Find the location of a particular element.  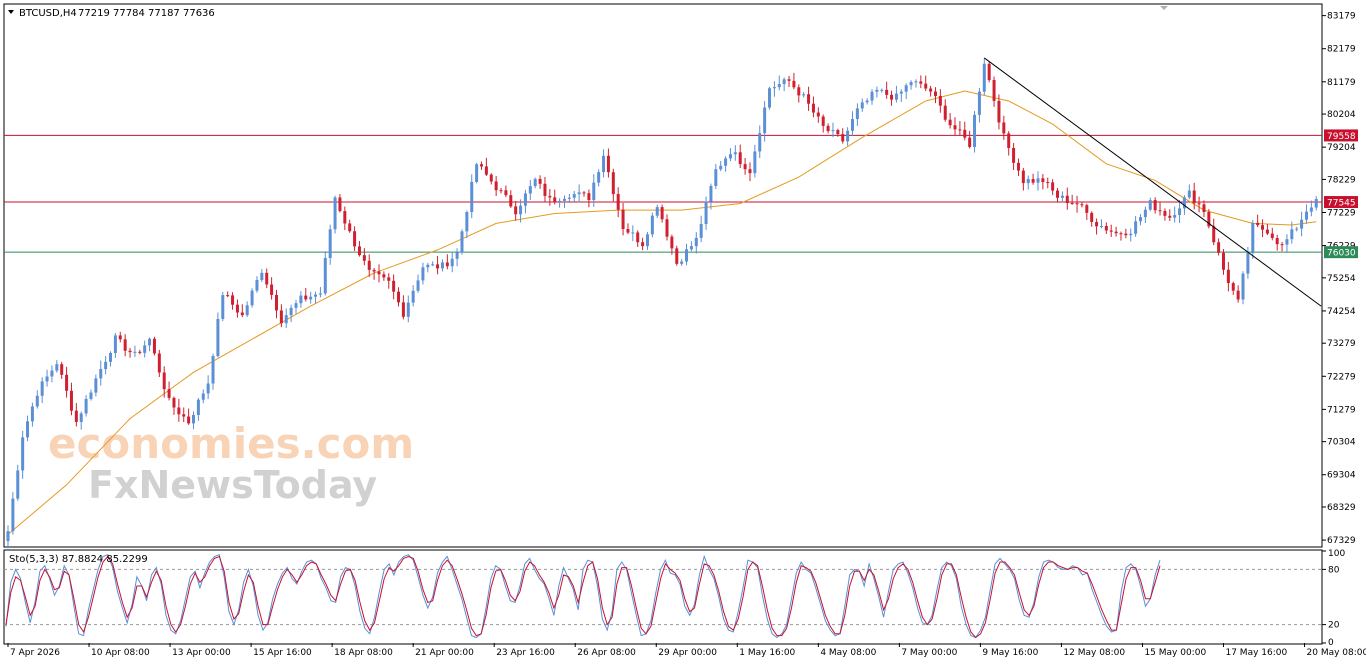

collapse-triangle-icon is located at coordinates (11, 12).